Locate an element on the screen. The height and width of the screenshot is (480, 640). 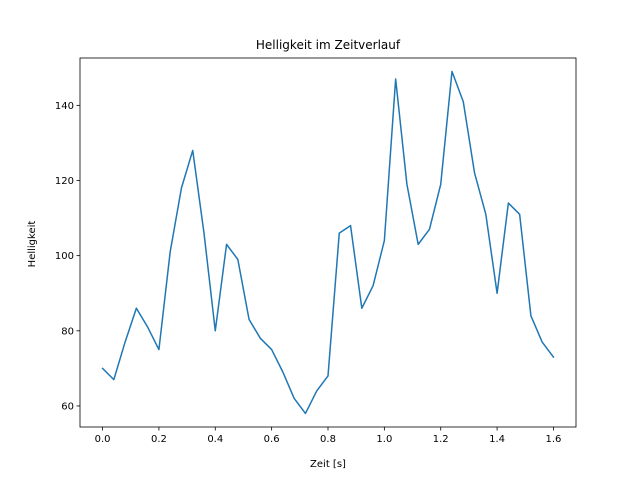
y-axis-label: Helligkeit is located at coordinates (32, 244).